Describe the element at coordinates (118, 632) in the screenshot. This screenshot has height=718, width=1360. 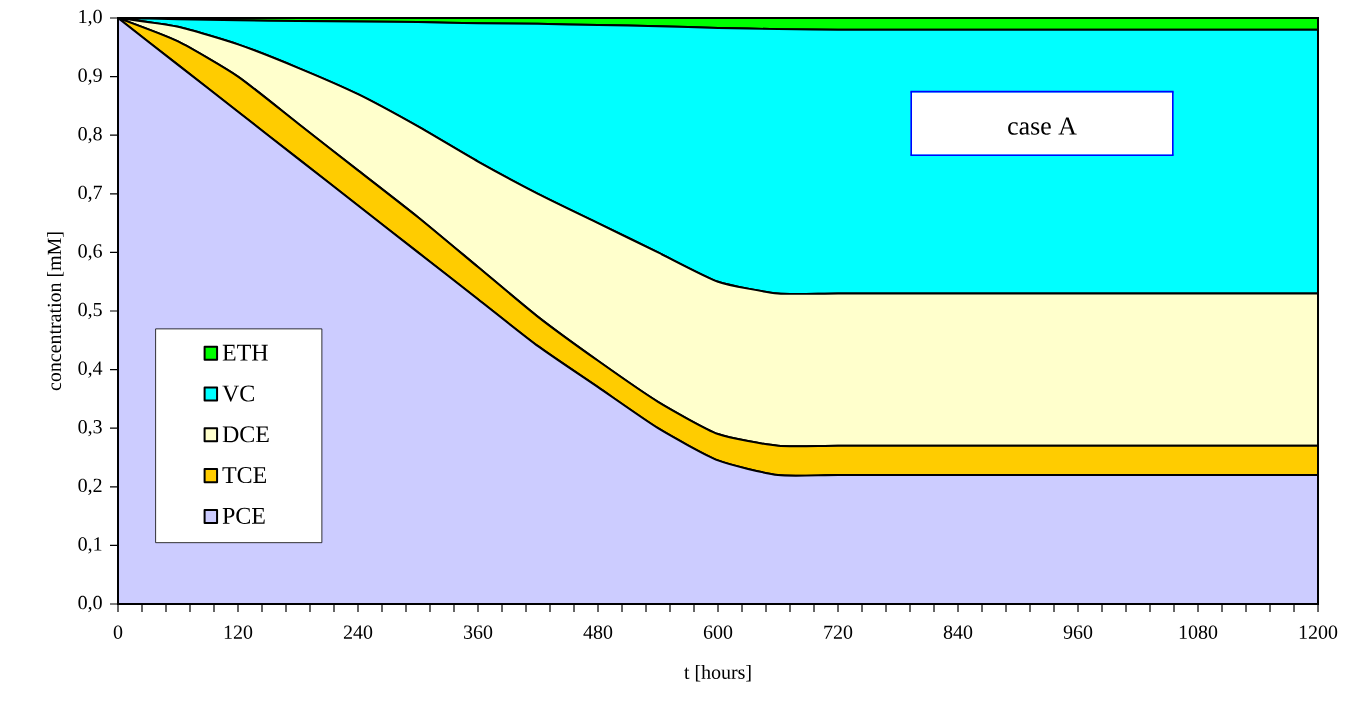
I see `x-tick-label: 0` at that location.